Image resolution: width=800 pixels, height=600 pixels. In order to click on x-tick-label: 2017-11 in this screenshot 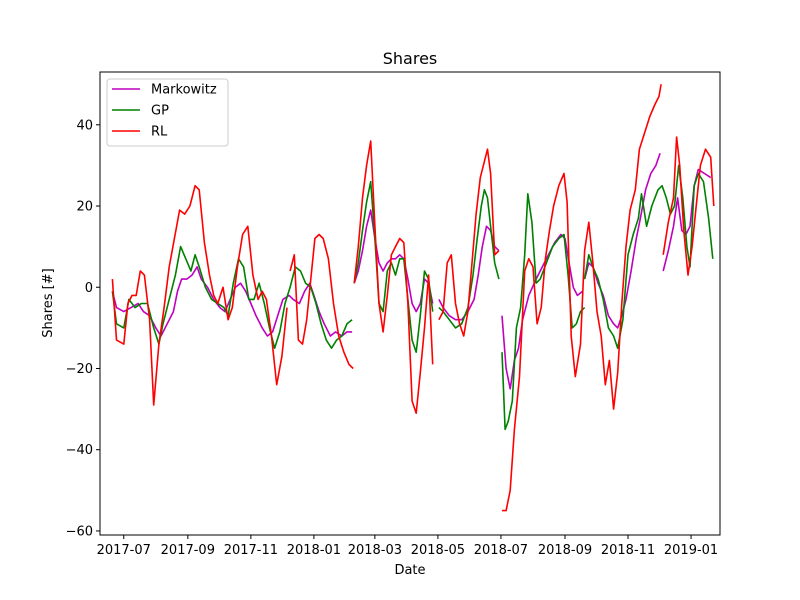, I will do `click(251, 550)`.